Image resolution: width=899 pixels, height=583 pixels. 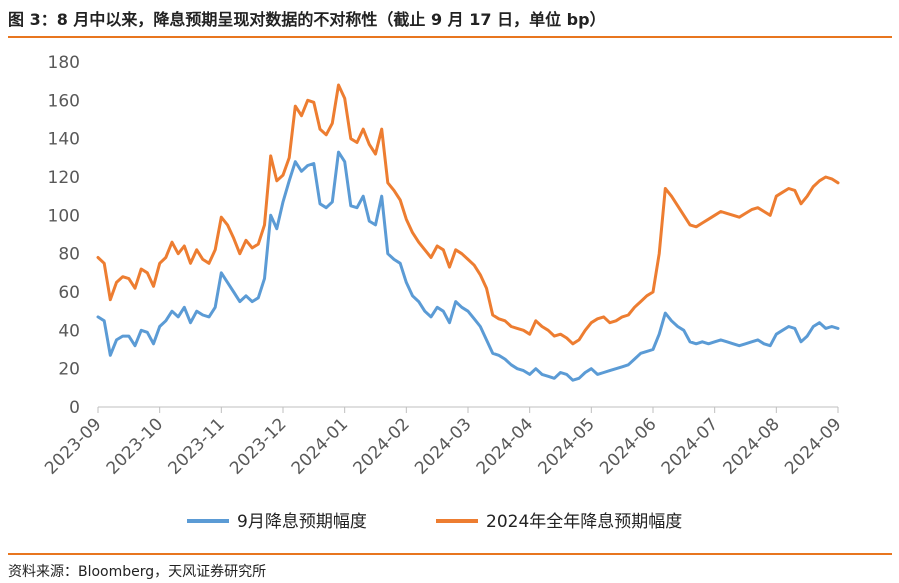 What do you see at coordinates (135, 446) in the screenshot?
I see `x-tick-label: 2023-10` at bounding box center [135, 446].